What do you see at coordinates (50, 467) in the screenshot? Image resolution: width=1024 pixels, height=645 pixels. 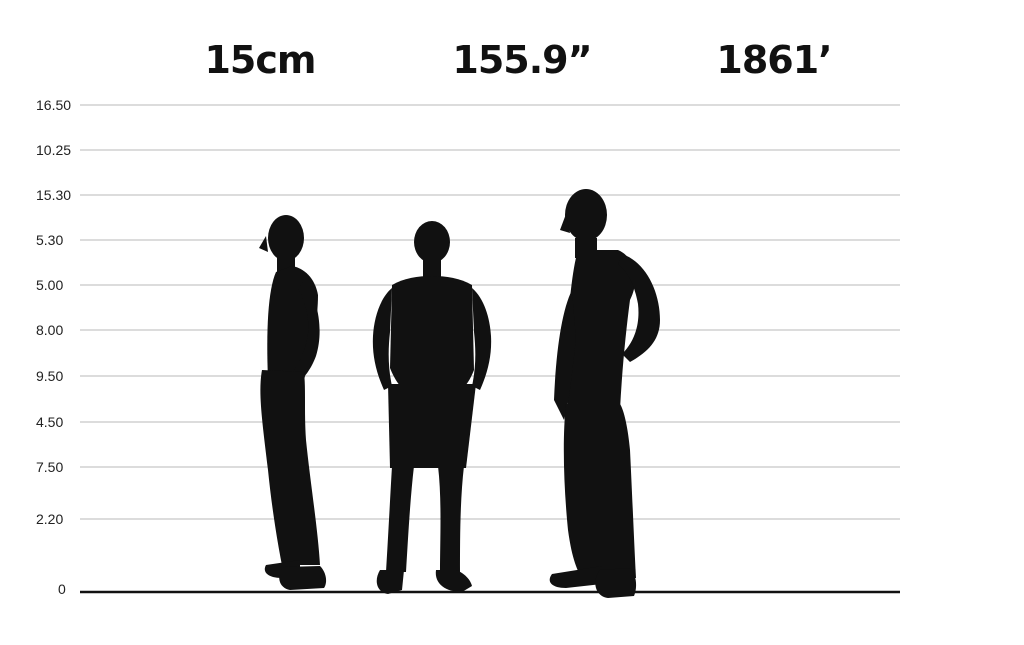 I see `scale-tick-label: 7.50` at bounding box center [50, 467].